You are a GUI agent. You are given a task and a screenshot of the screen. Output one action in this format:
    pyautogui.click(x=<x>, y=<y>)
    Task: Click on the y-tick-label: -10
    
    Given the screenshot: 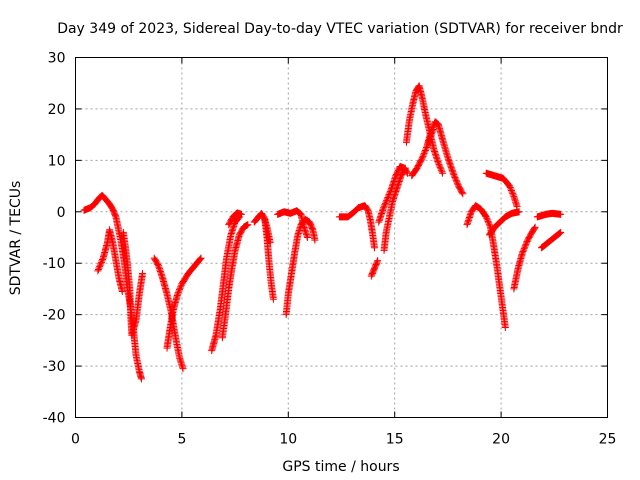 What is the action you would take?
    pyautogui.click(x=54, y=264)
    